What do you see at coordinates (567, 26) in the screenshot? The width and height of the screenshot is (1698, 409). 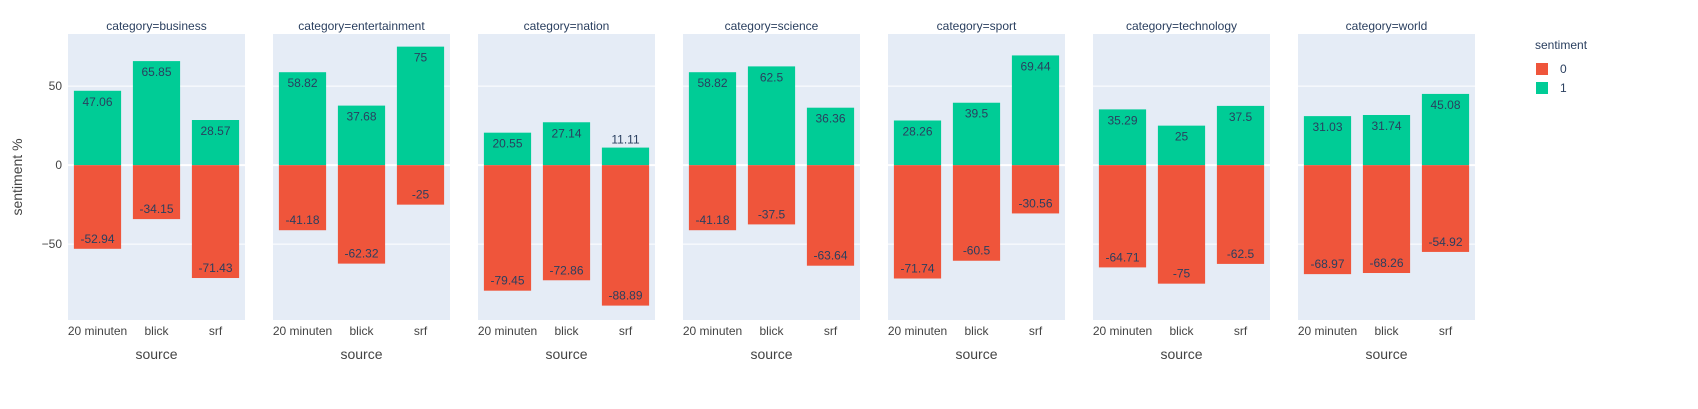 I see `facet-title: category=nation` at bounding box center [567, 26].